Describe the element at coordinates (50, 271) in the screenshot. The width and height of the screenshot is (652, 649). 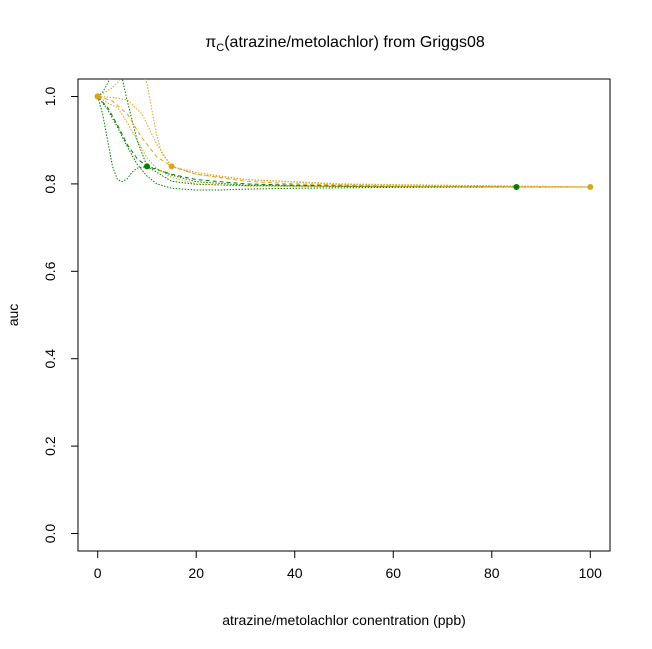
I see `y-tick-label: 0.6` at that location.